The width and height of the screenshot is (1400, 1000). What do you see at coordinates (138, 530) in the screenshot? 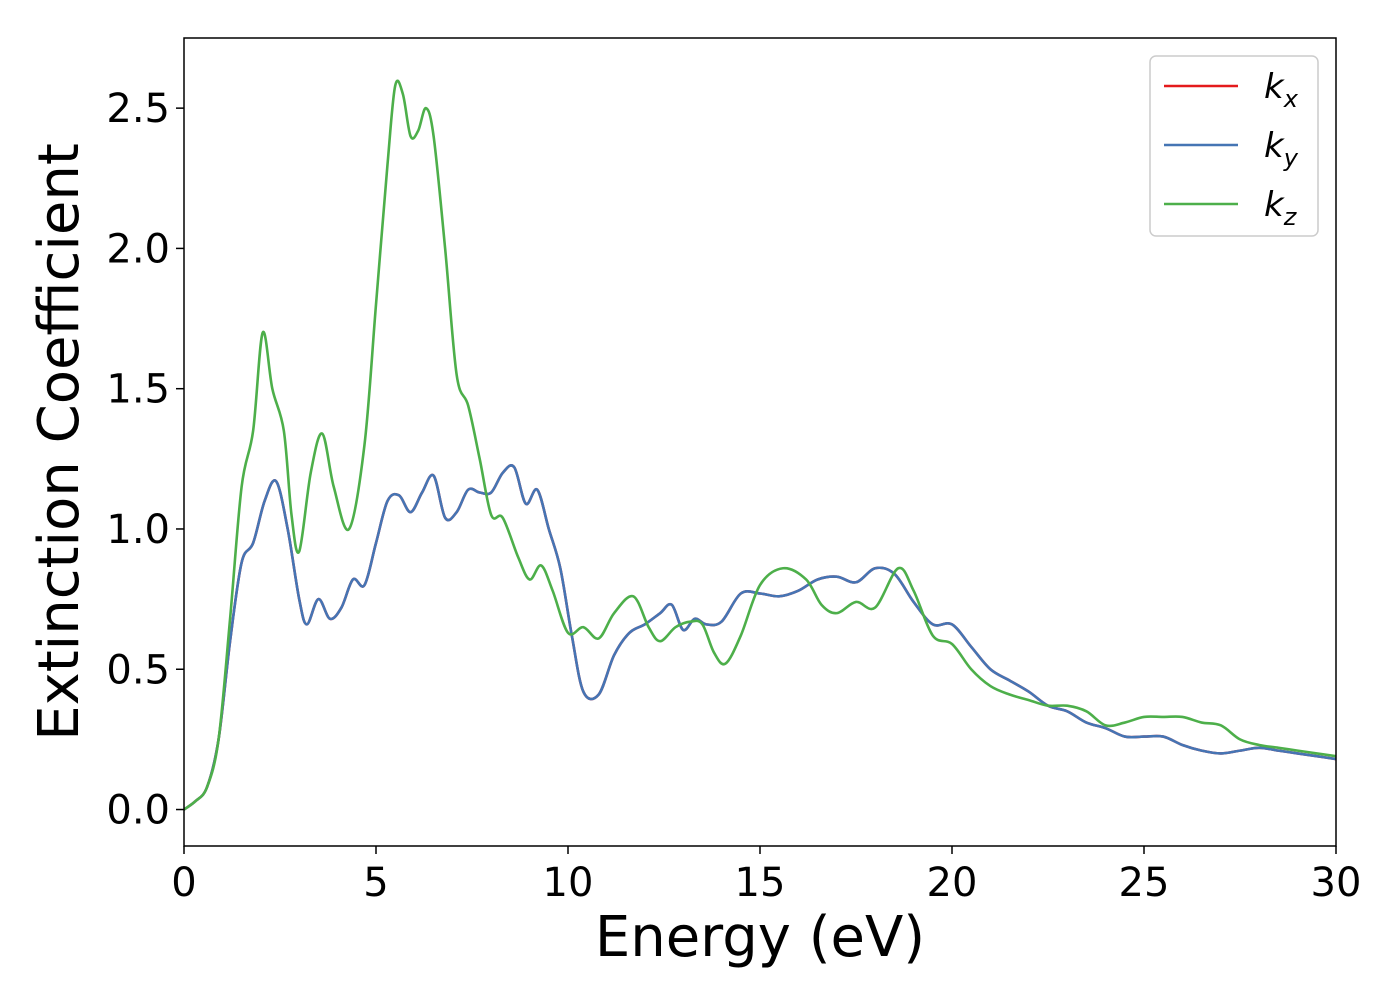
I see `y-tick-label: 1.0` at bounding box center [138, 530].